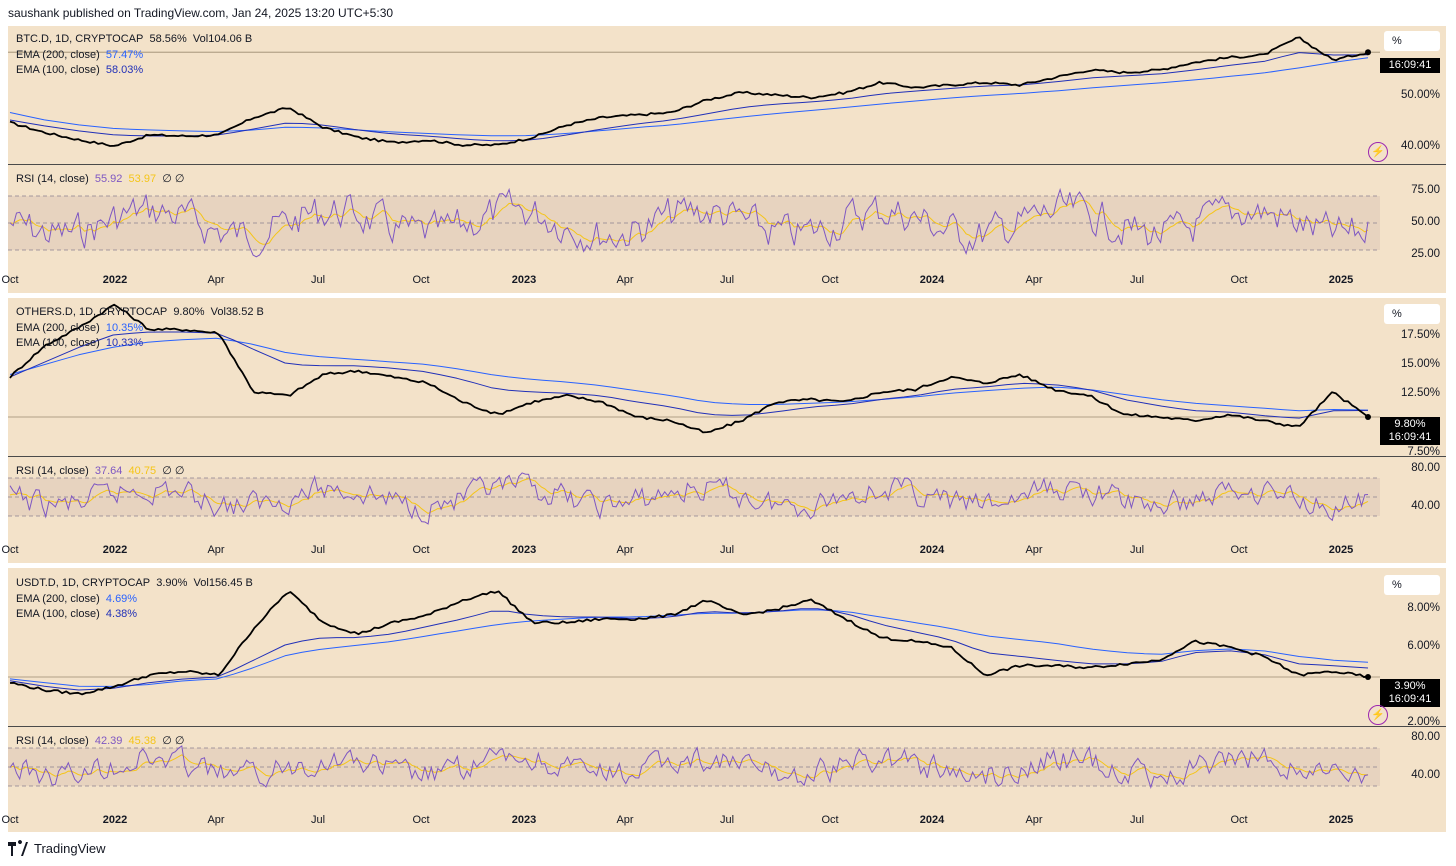 The image size is (1456, 866). Describe the element at coordinates (1410, 424) in the screenshot. I see `price-tag-value: 9.80%` at that location.